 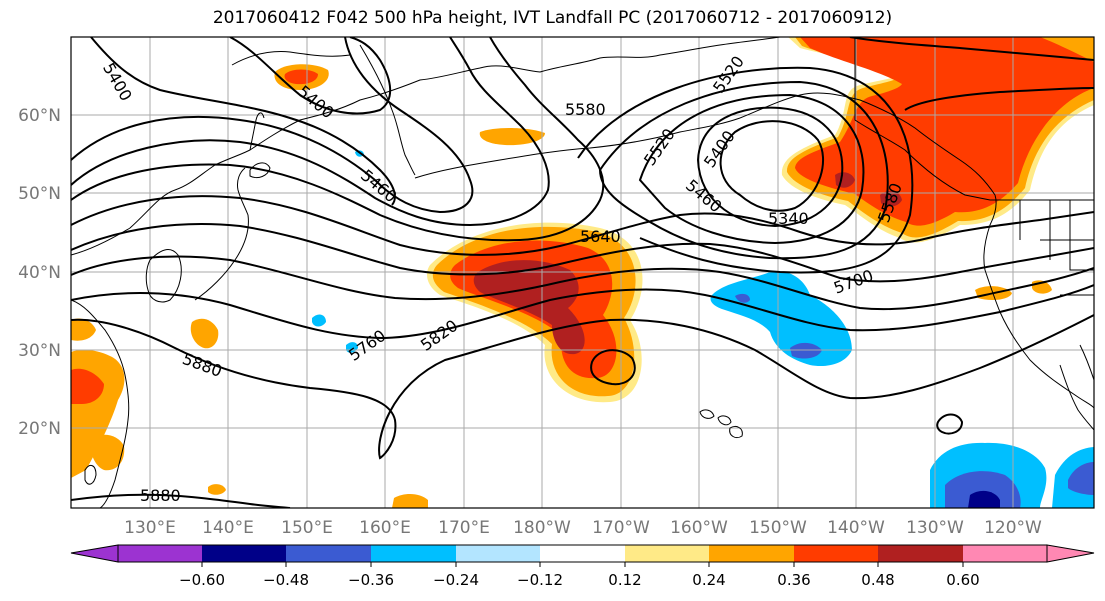 What do you see at coordinates (793, 580) in the screenshot?
I see `colorbar-tick-label: 0.36` at bounding box center [793, 580].